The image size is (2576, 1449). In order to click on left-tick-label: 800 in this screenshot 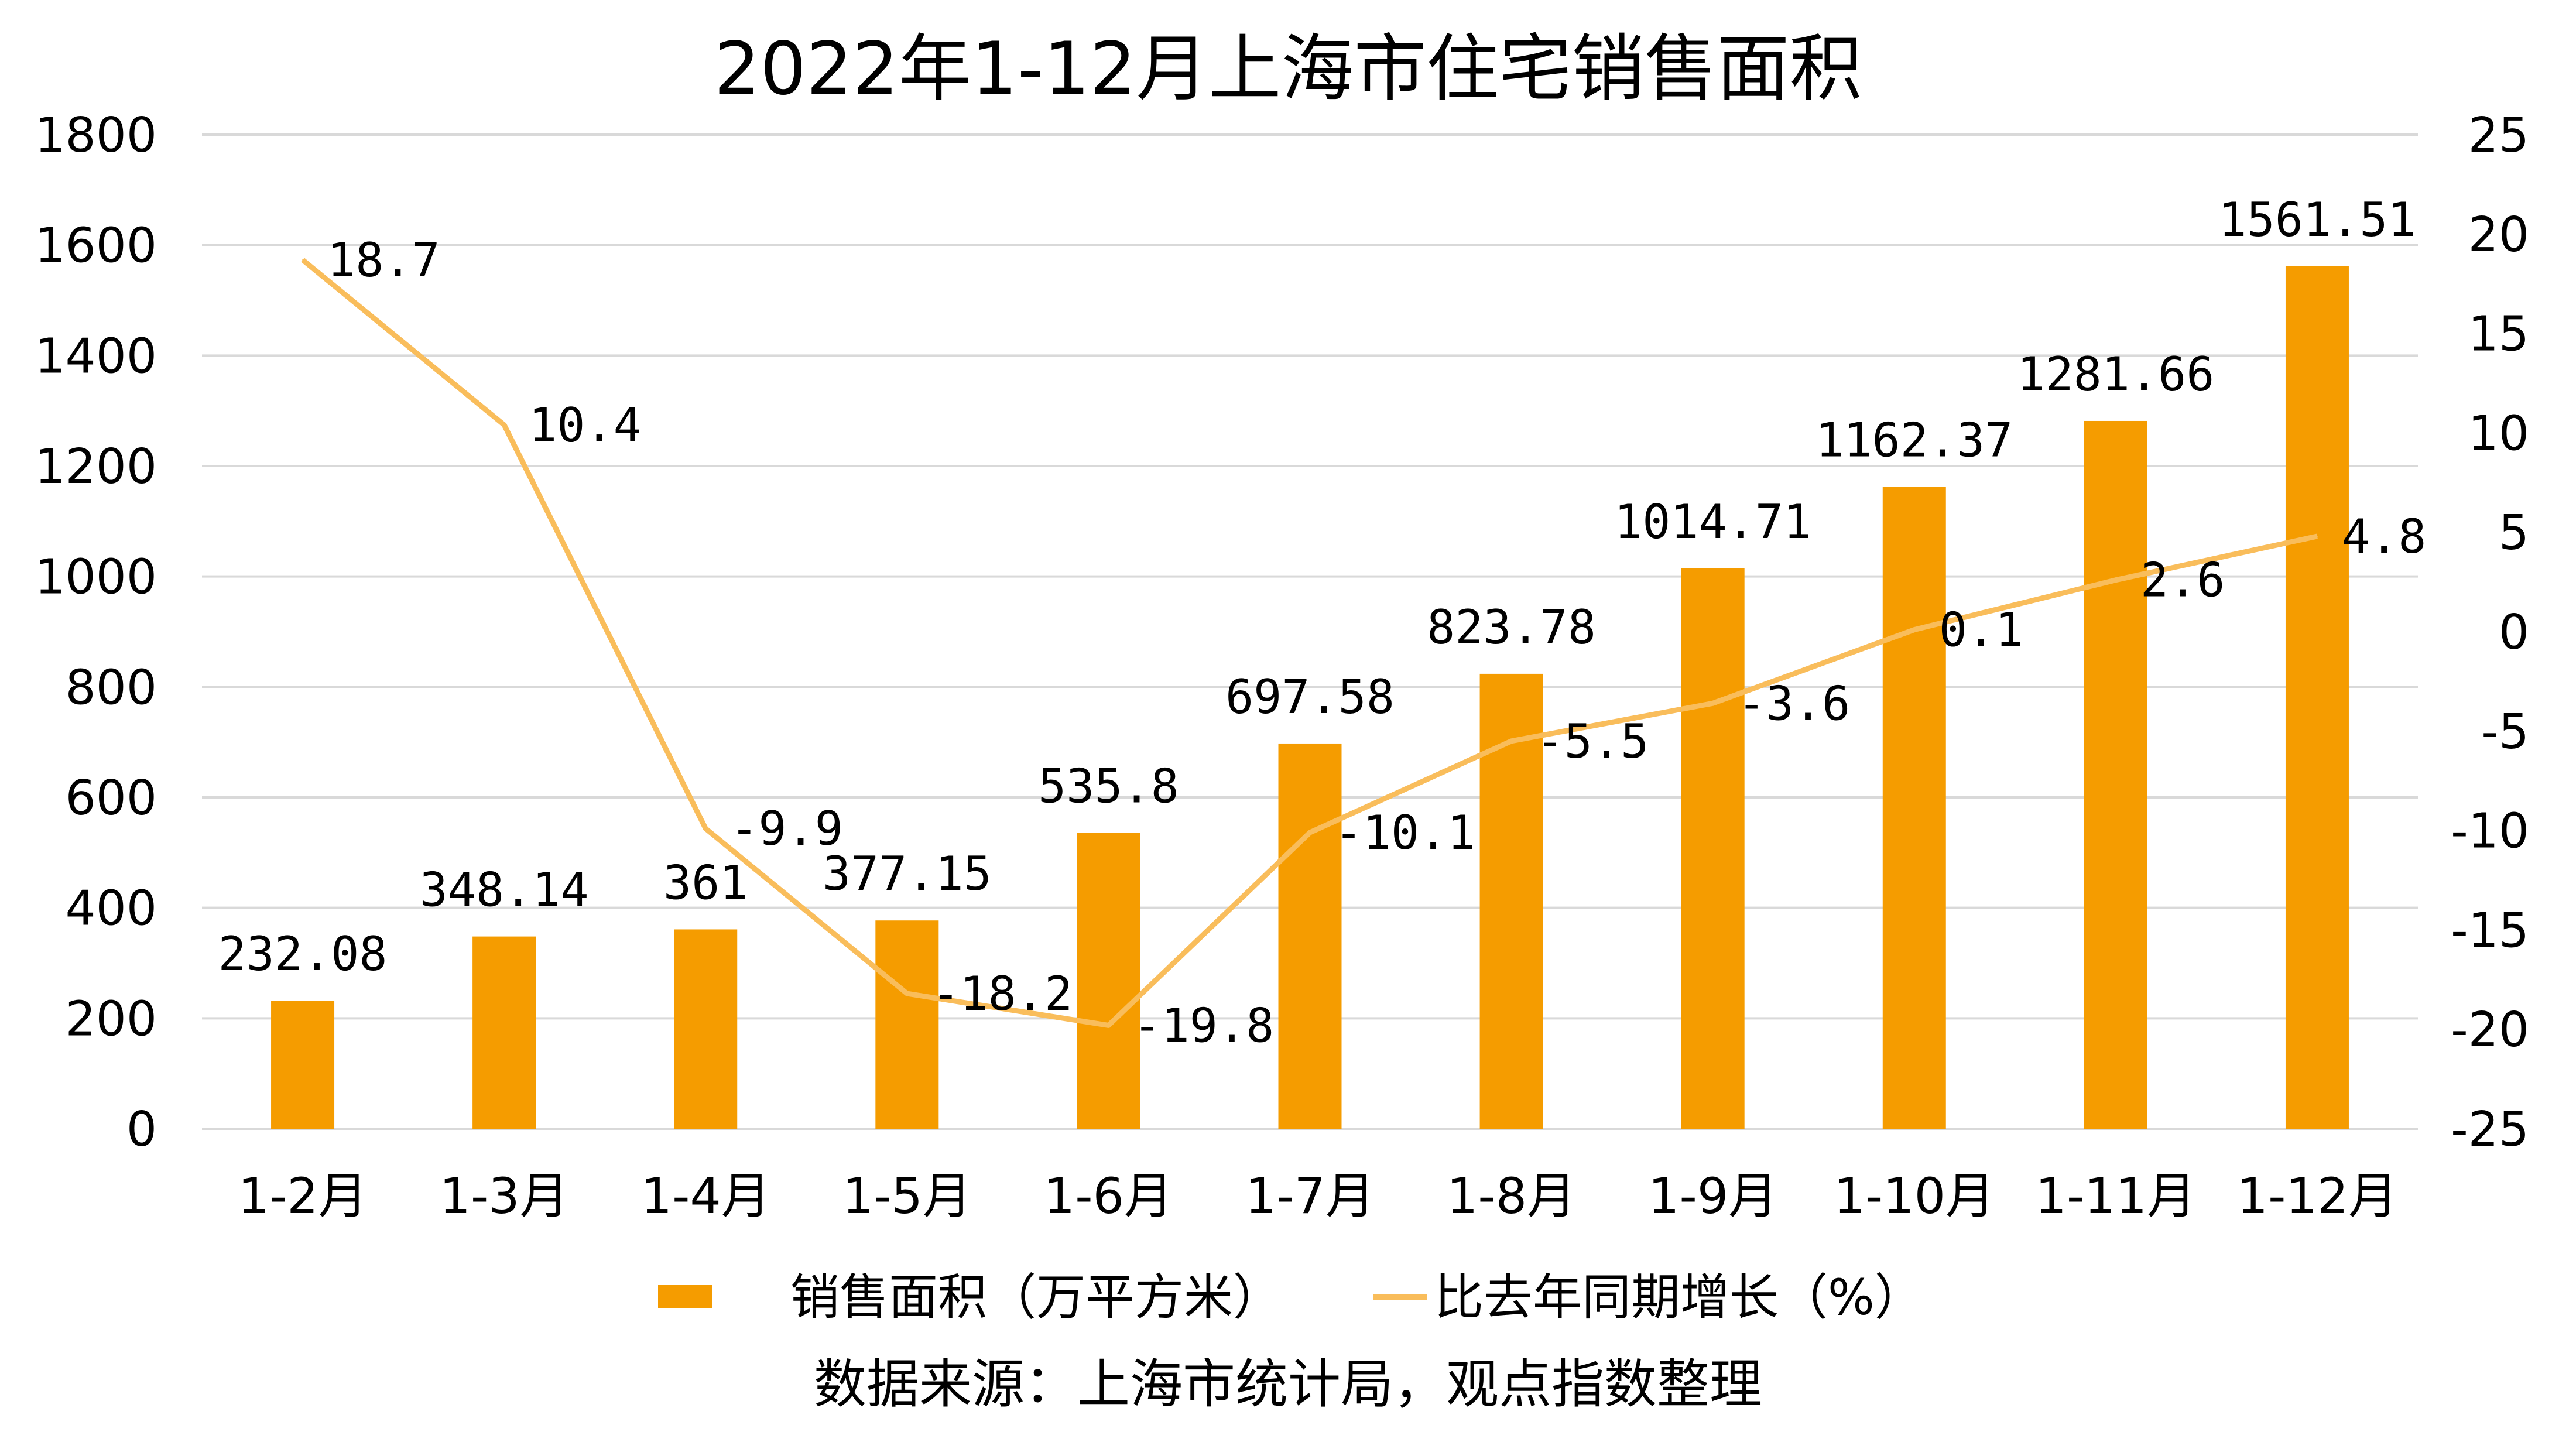, I will do `click(111, 687)`.